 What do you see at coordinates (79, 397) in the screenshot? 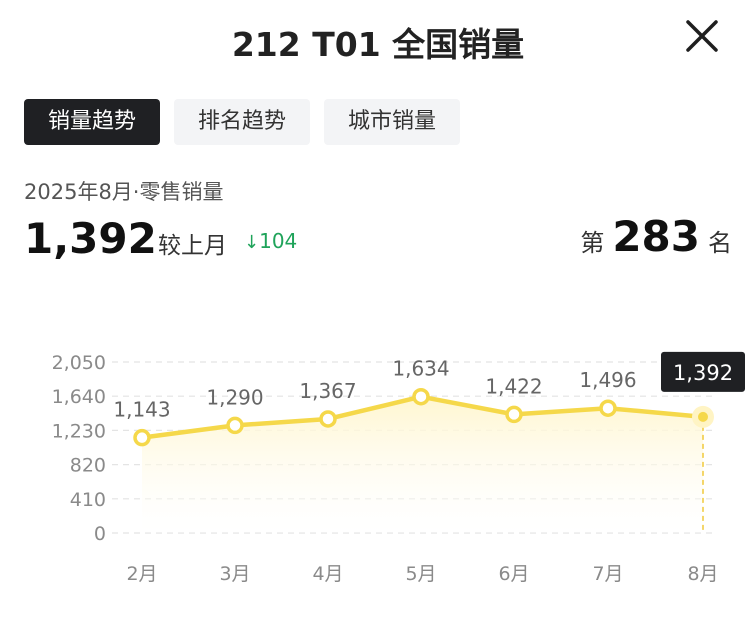
I see `y-tick-label: 1,640` at bounding box center [79, 397].